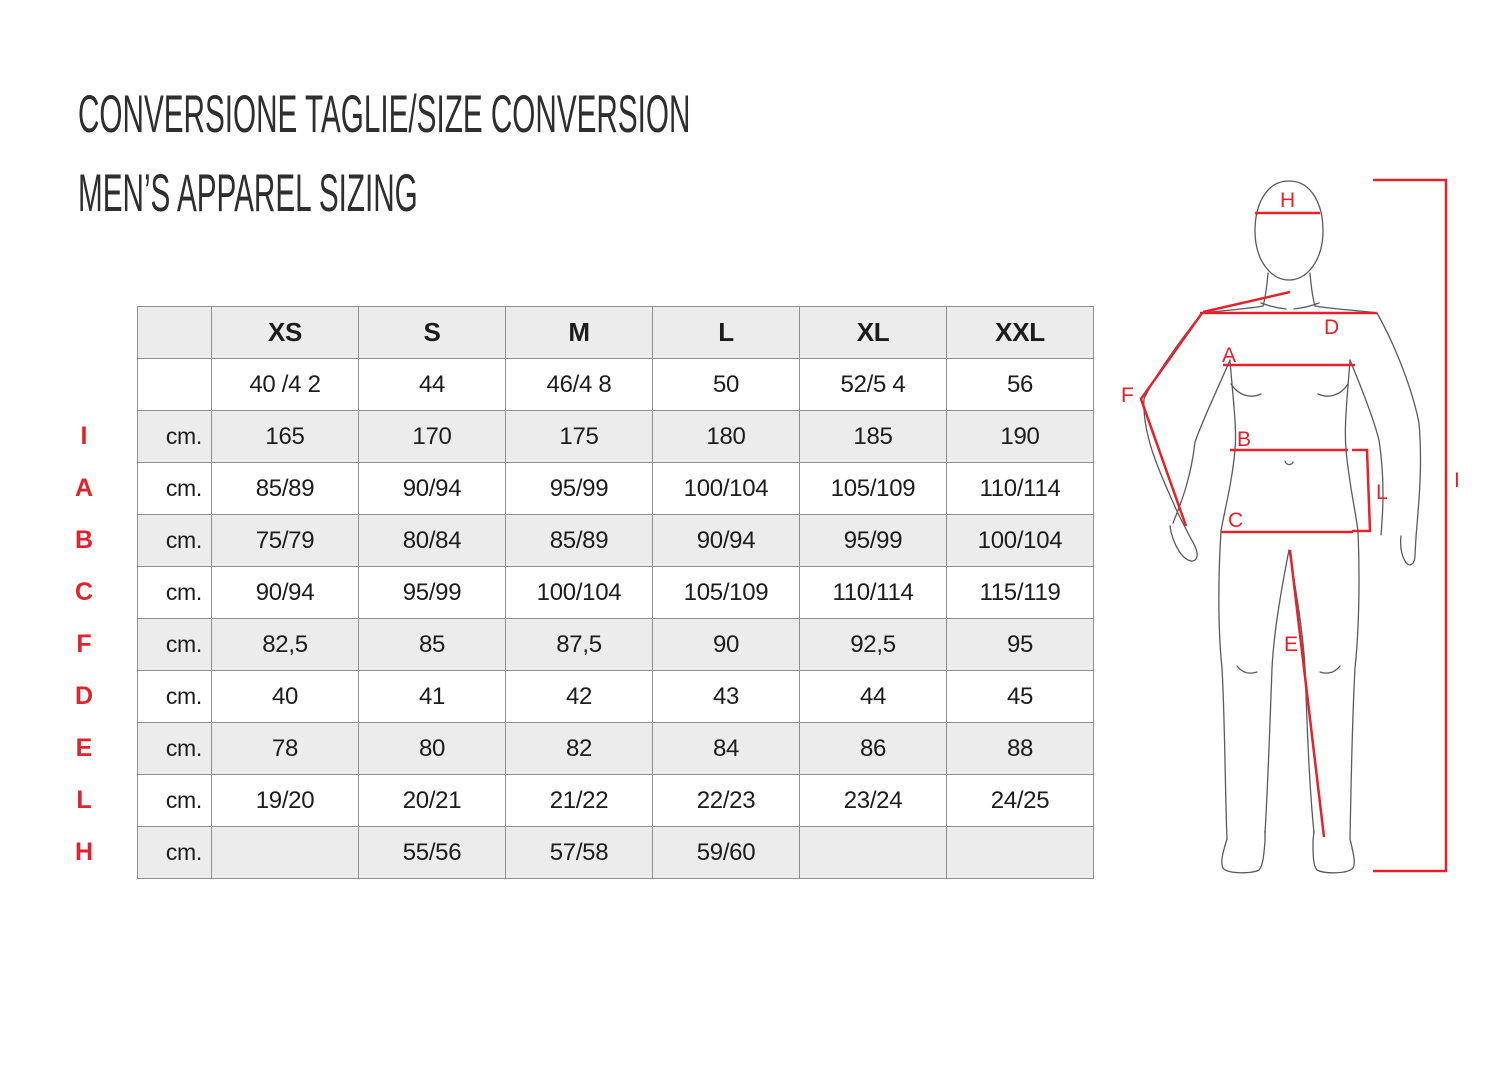  Describe the element at coordinates (873, 696) in the screenshot. I see `value-cell: 44` at that location.